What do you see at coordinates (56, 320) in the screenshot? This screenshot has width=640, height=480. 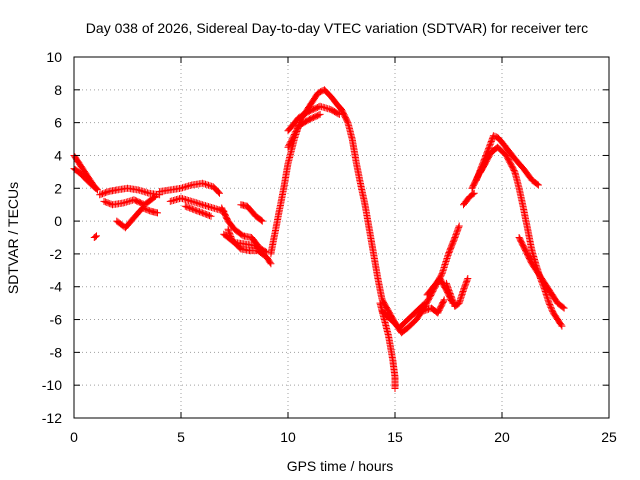 I see `y-tick-label: -6` at bounding box center [56, 320].